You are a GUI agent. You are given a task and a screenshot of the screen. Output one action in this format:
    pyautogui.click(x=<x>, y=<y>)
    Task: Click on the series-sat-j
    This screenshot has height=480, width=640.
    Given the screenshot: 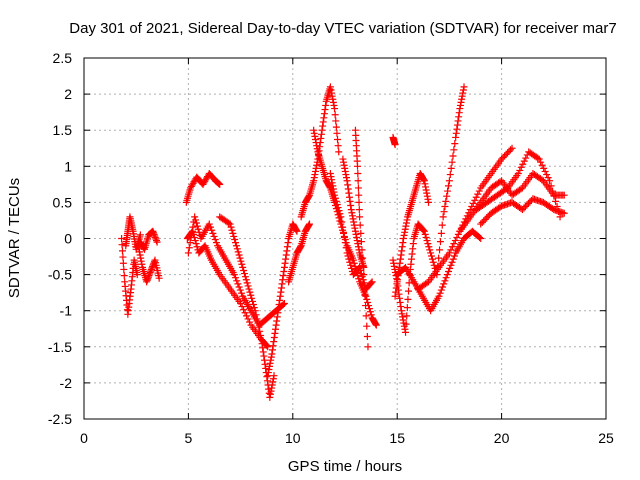 What is the action you would take?
    pyautogui.click(x=299, y=253)
    